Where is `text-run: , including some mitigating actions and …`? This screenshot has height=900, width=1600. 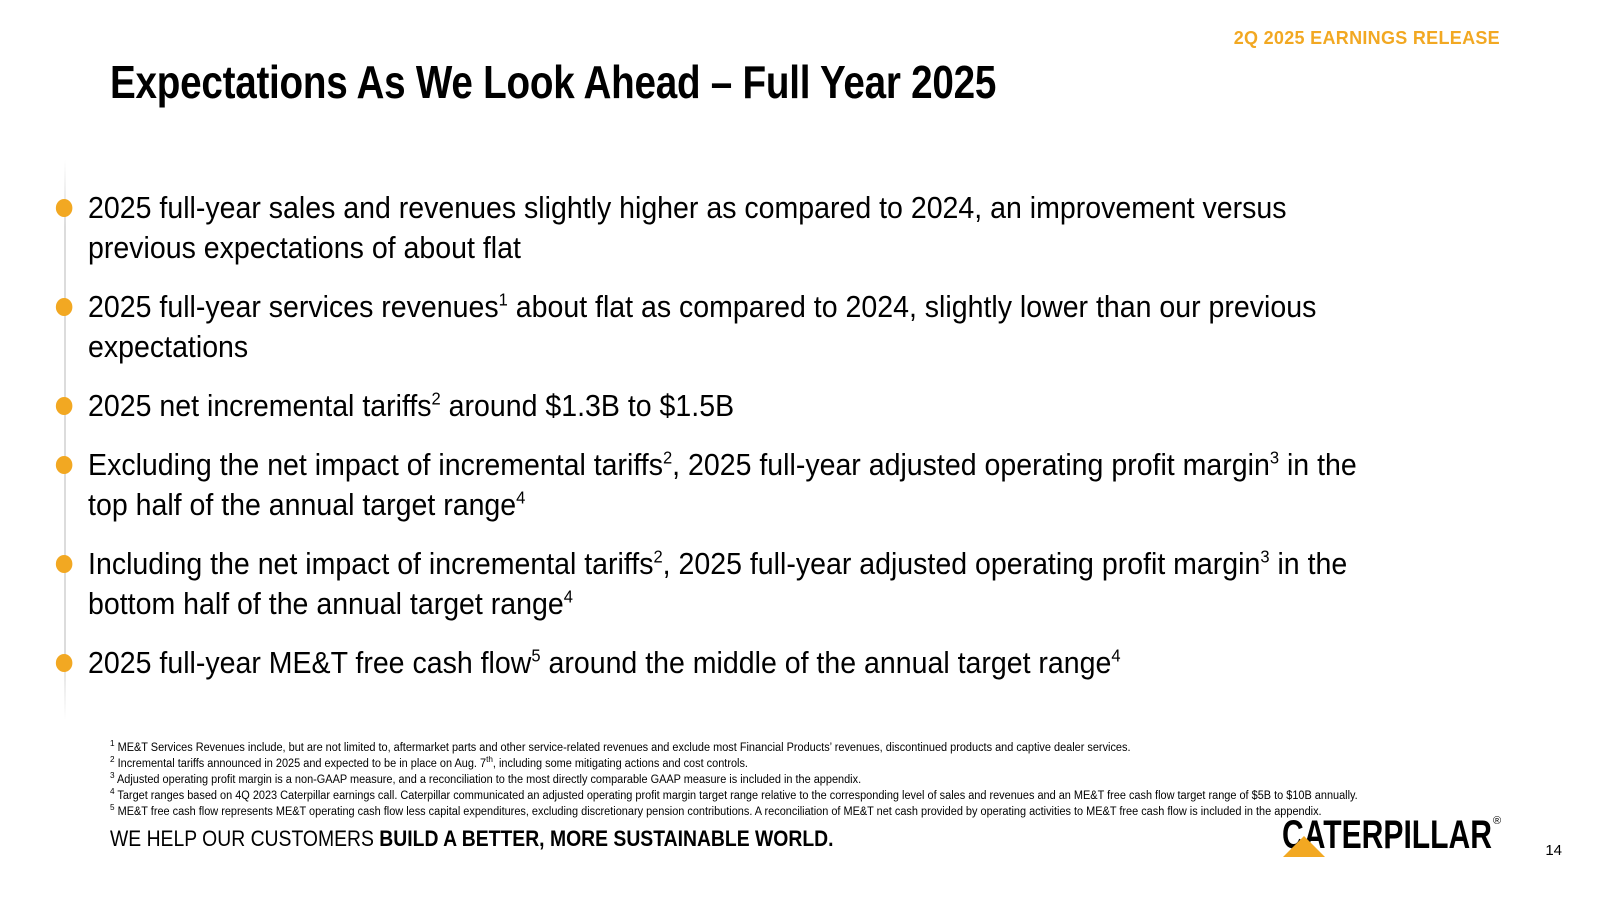
text-run: , including some mitigating actions and … is located at coordinates (620, 764).